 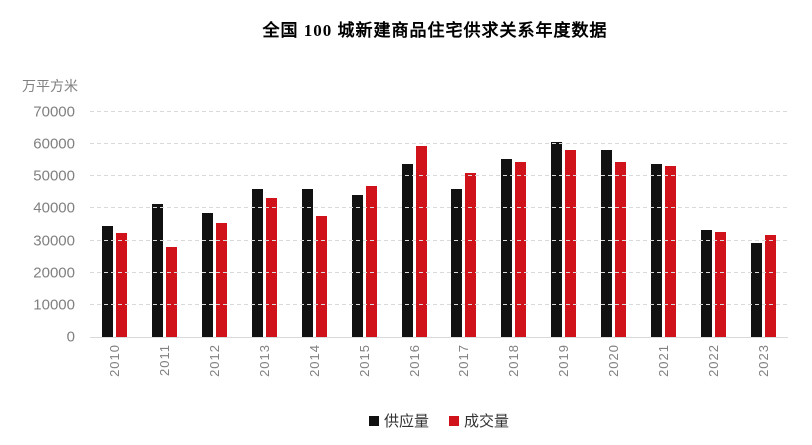 I want to click on x-tick-2016: 2016, so click(x=414, y=370).